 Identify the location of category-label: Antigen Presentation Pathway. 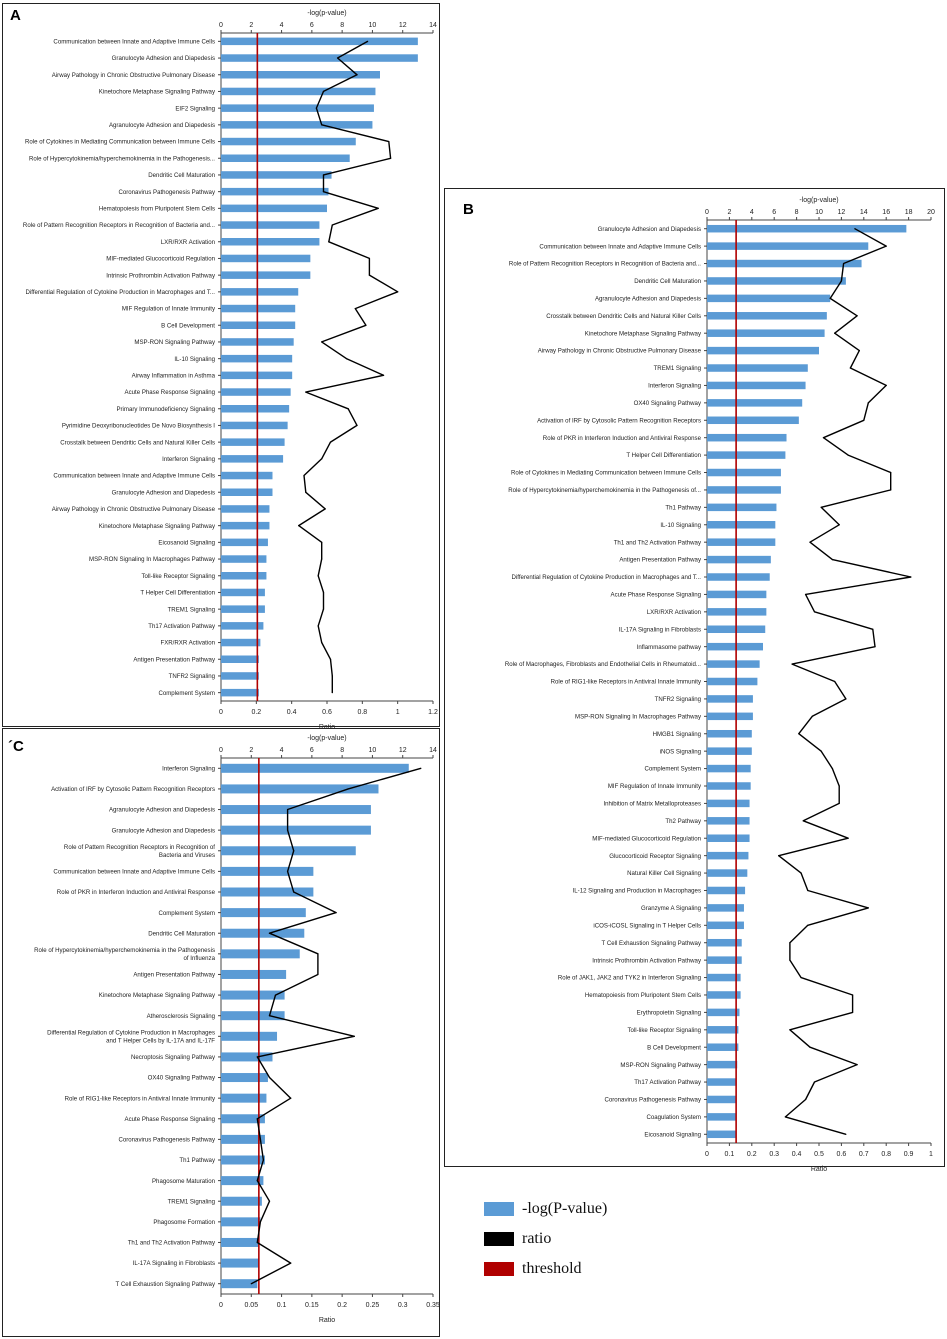
(174, 975).